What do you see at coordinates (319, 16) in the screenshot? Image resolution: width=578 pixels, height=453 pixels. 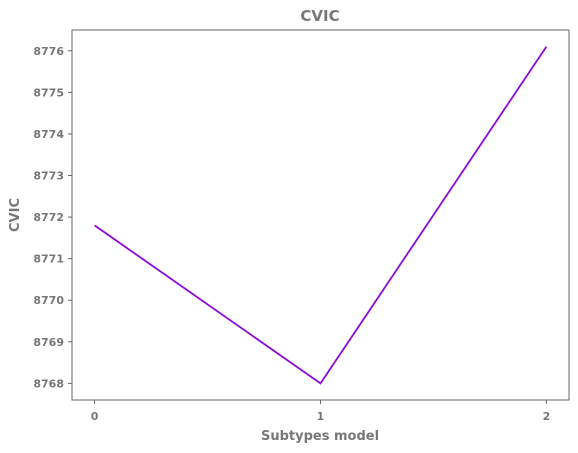 I see `chart-title: CVIC` at bounding box center [319, 16].